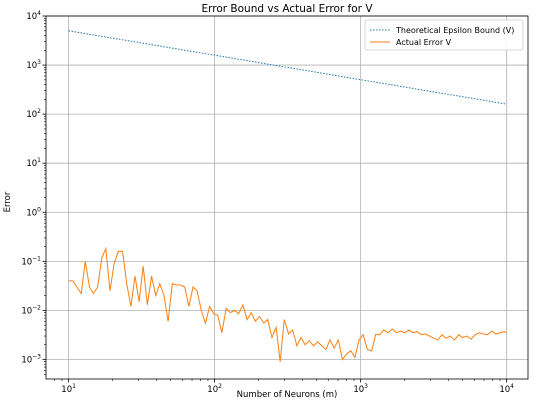 This screenshot has height=403, width=537. Describe the element at coordinates (8, 201) in the screenshot. I see `y-axis-label: Error` at that location.